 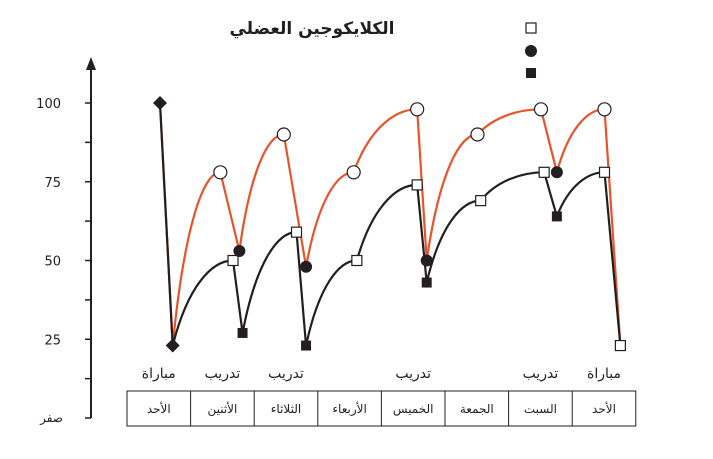 I want to click on day-label: الأثنين, so click(x=222, y=409).